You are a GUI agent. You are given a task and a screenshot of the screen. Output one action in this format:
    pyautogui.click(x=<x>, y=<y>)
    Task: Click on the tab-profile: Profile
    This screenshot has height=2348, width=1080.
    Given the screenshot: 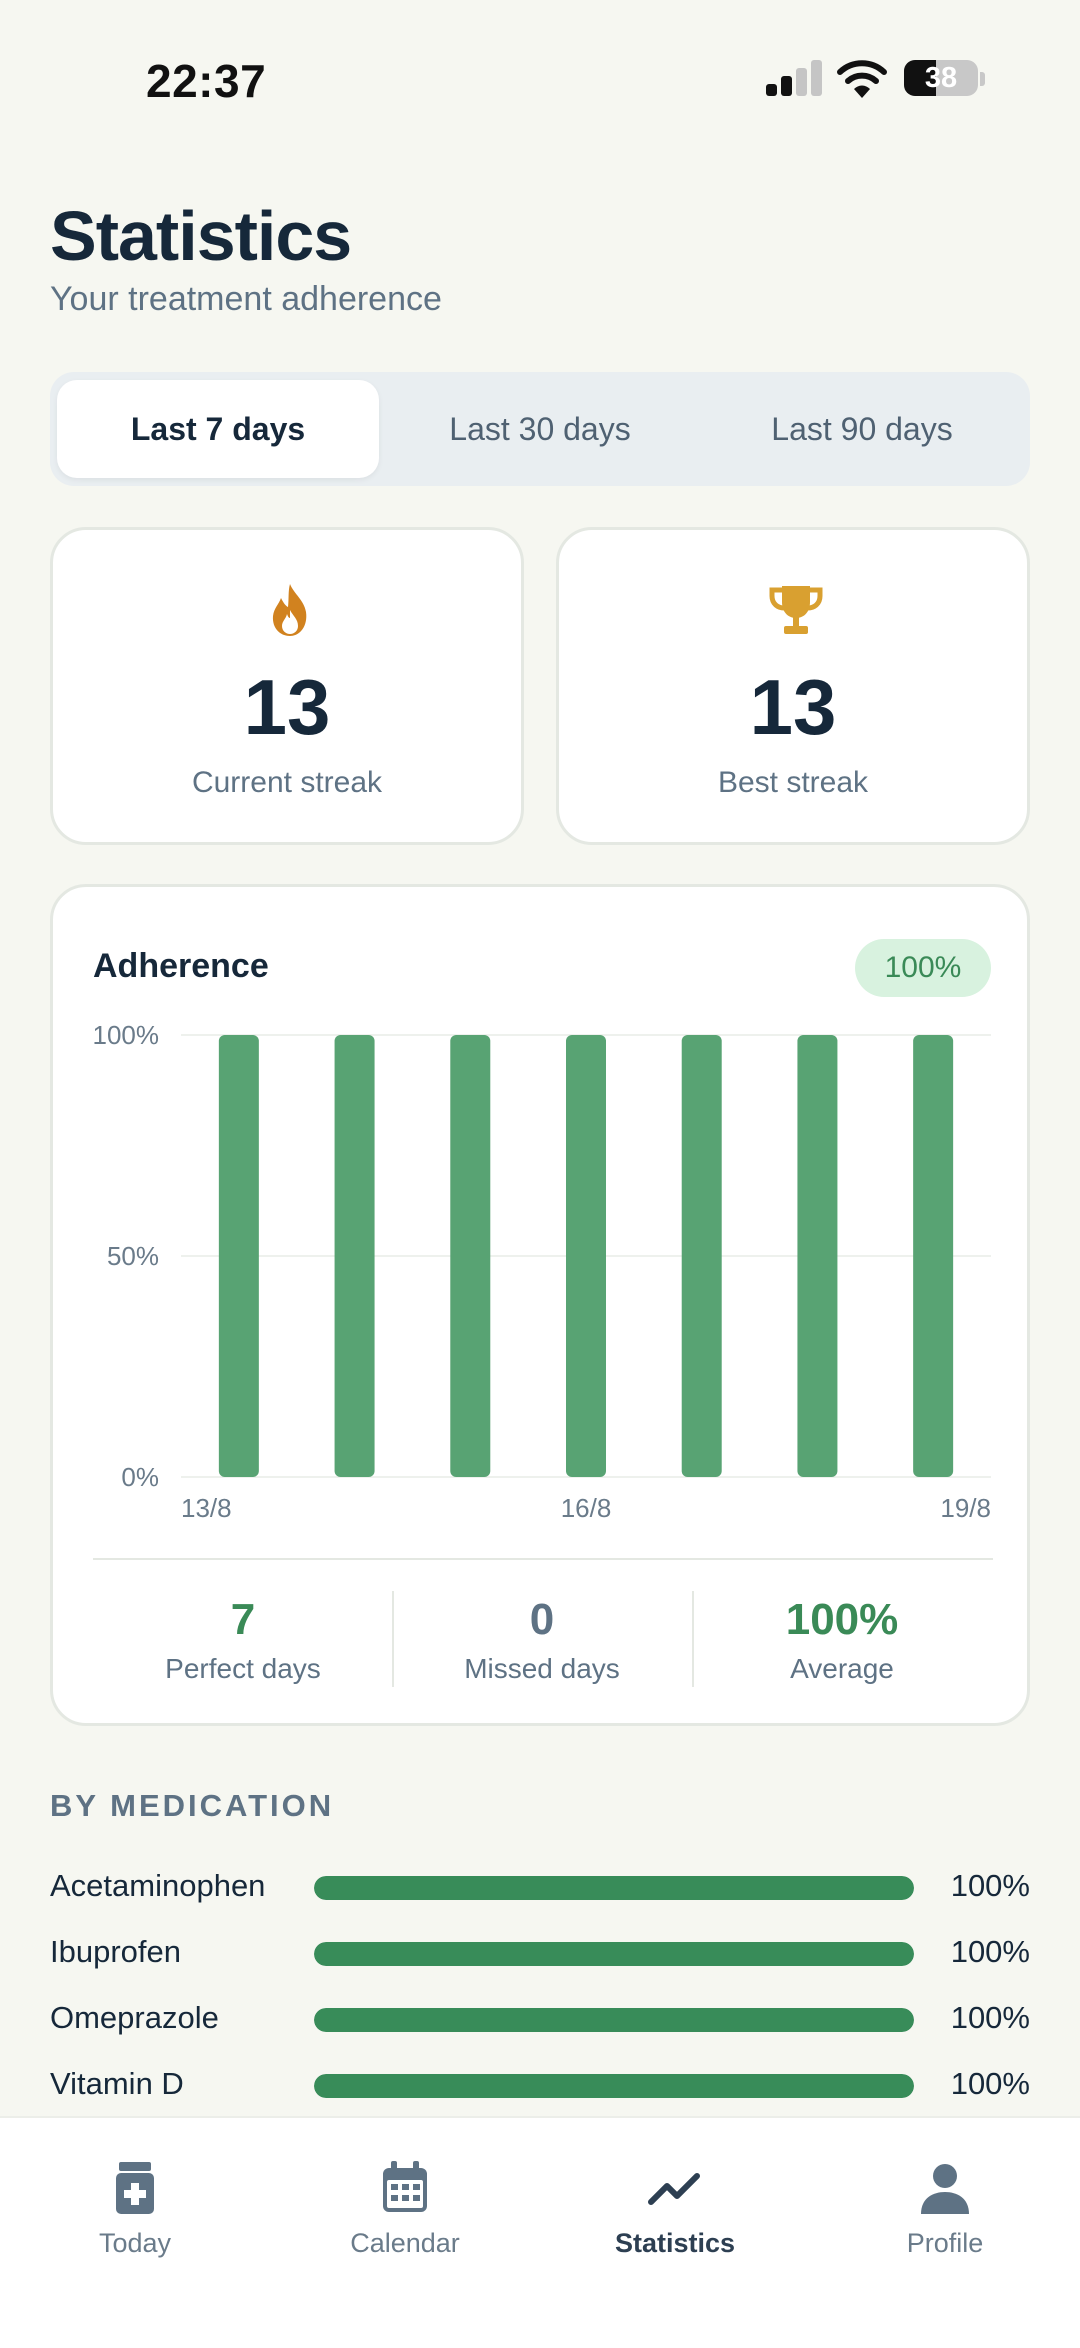 What is the action you would take?
    pyautogui.click(x=945, y=2208)
    